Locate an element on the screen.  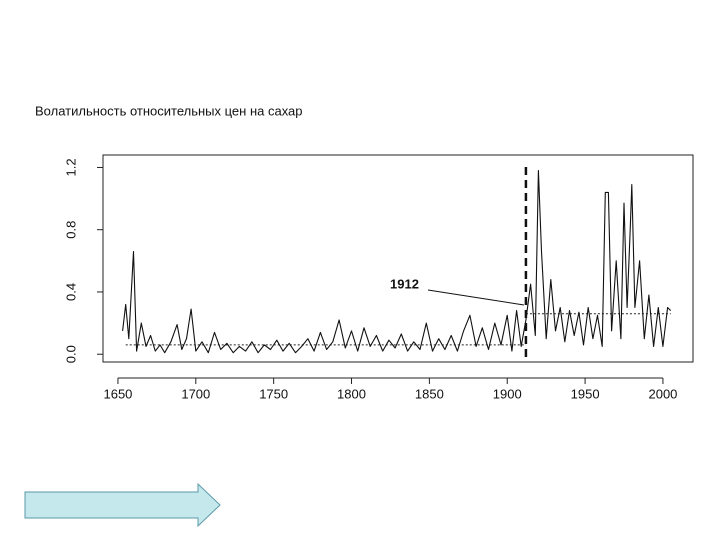
y-tick-label: 0.4 is located at coordinates (70, 292).